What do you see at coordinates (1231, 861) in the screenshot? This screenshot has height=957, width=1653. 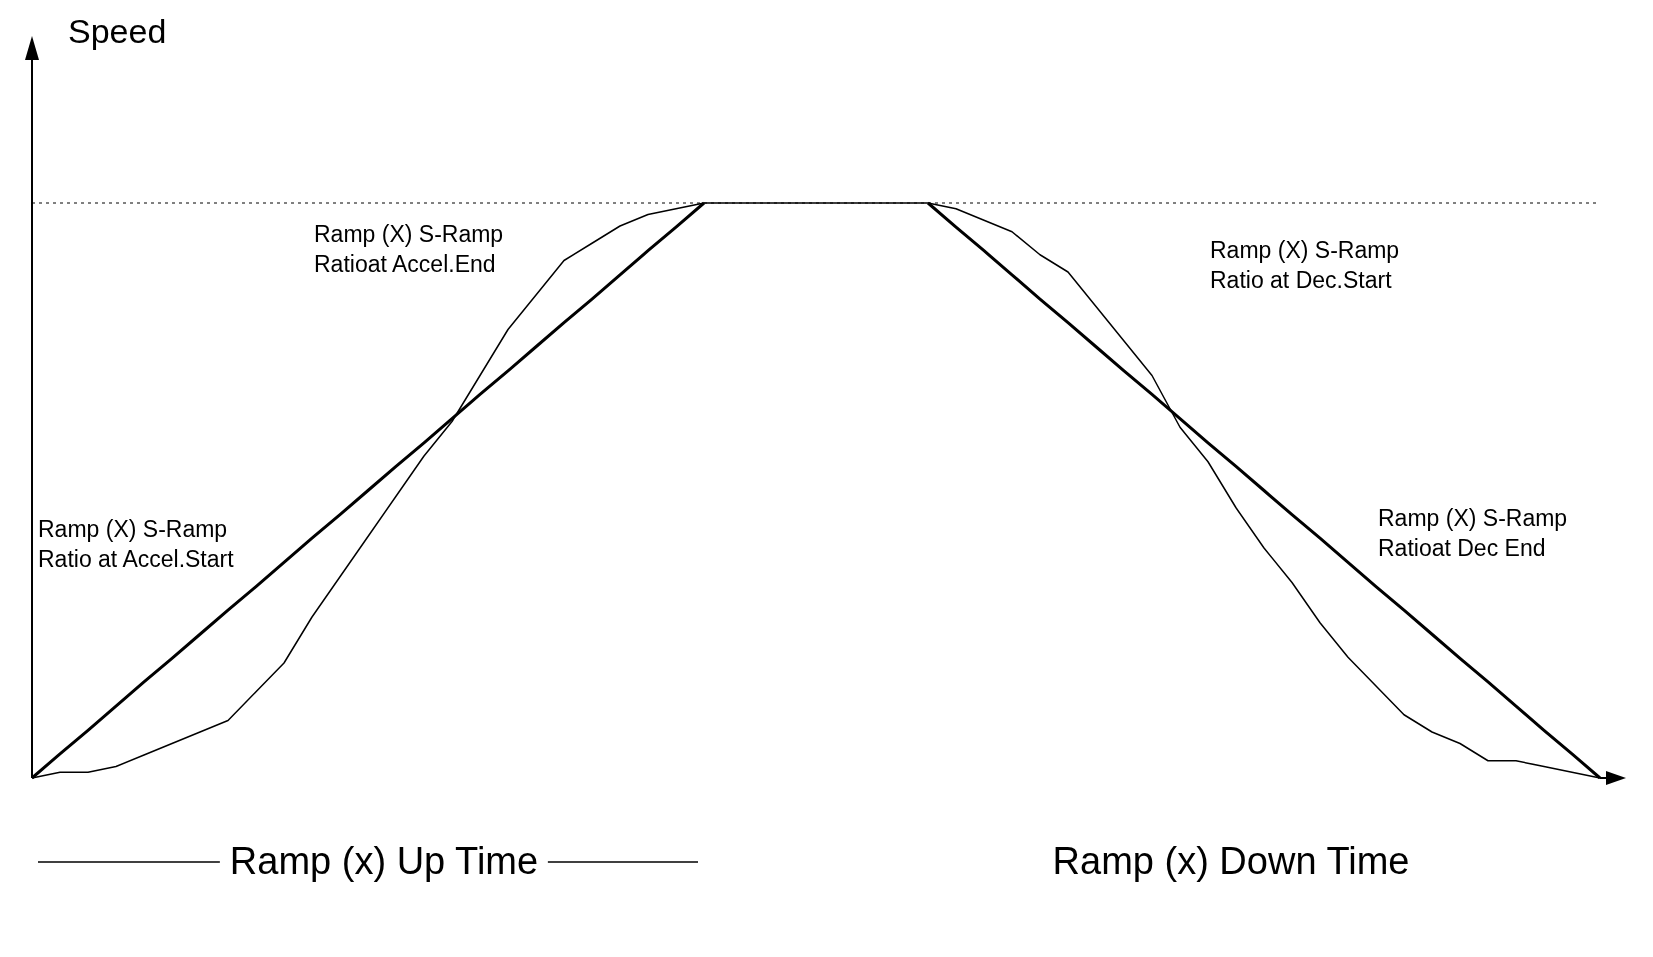 I see `text: Ramp (x) Down Time` at bounding box center [1231, 861].